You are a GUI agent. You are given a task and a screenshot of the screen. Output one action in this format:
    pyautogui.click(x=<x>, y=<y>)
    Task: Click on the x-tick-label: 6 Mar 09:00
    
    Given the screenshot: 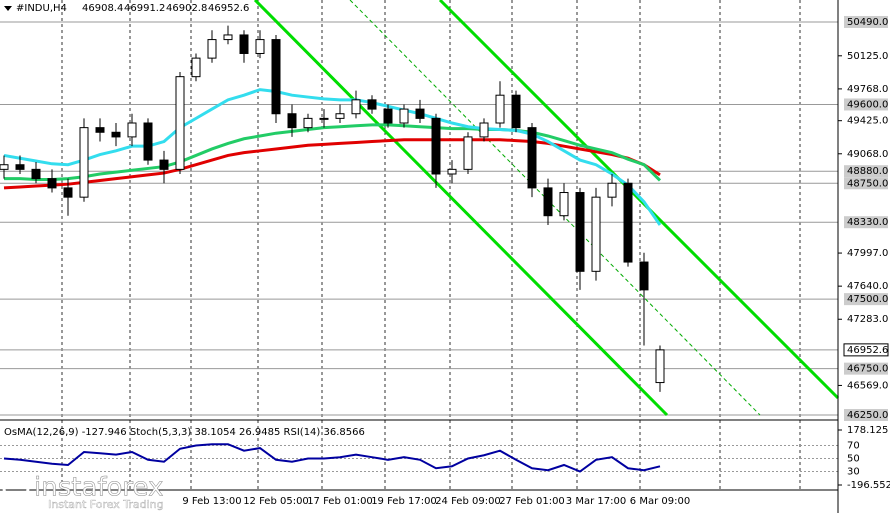 What is the action you would take?
    pyautogui.click(x=660, y=501)
    